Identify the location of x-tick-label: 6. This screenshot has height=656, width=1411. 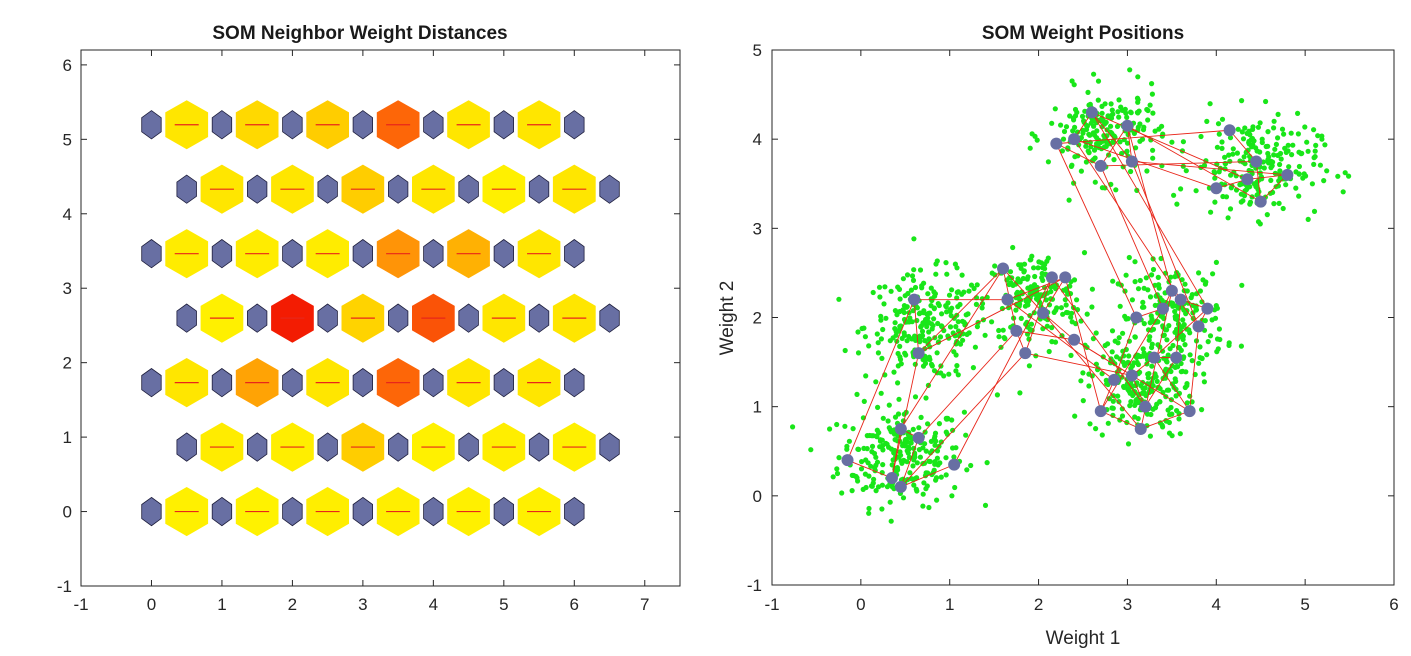
(1393, 604).